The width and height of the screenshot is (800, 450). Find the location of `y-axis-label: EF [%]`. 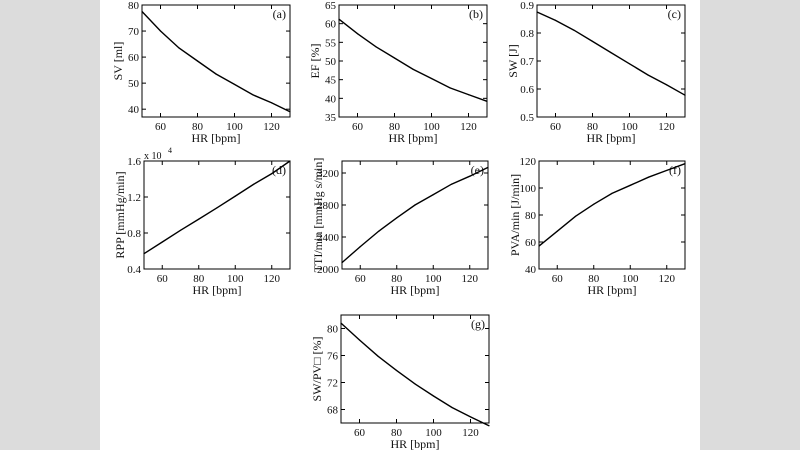

y-axis-label: EF [%] is located at coordinates (315, 61).